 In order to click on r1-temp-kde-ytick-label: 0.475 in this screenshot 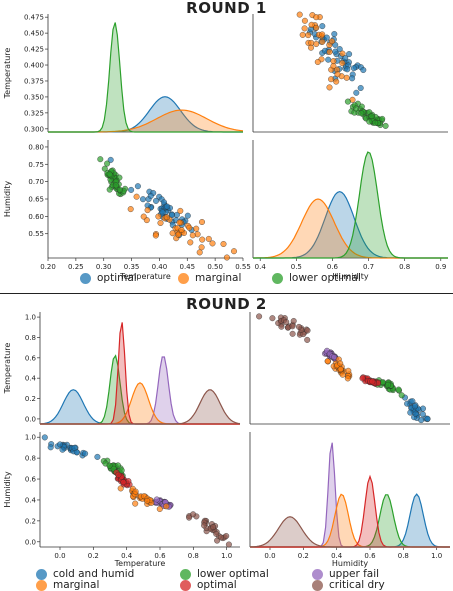, I will do `click(34, 18)`.